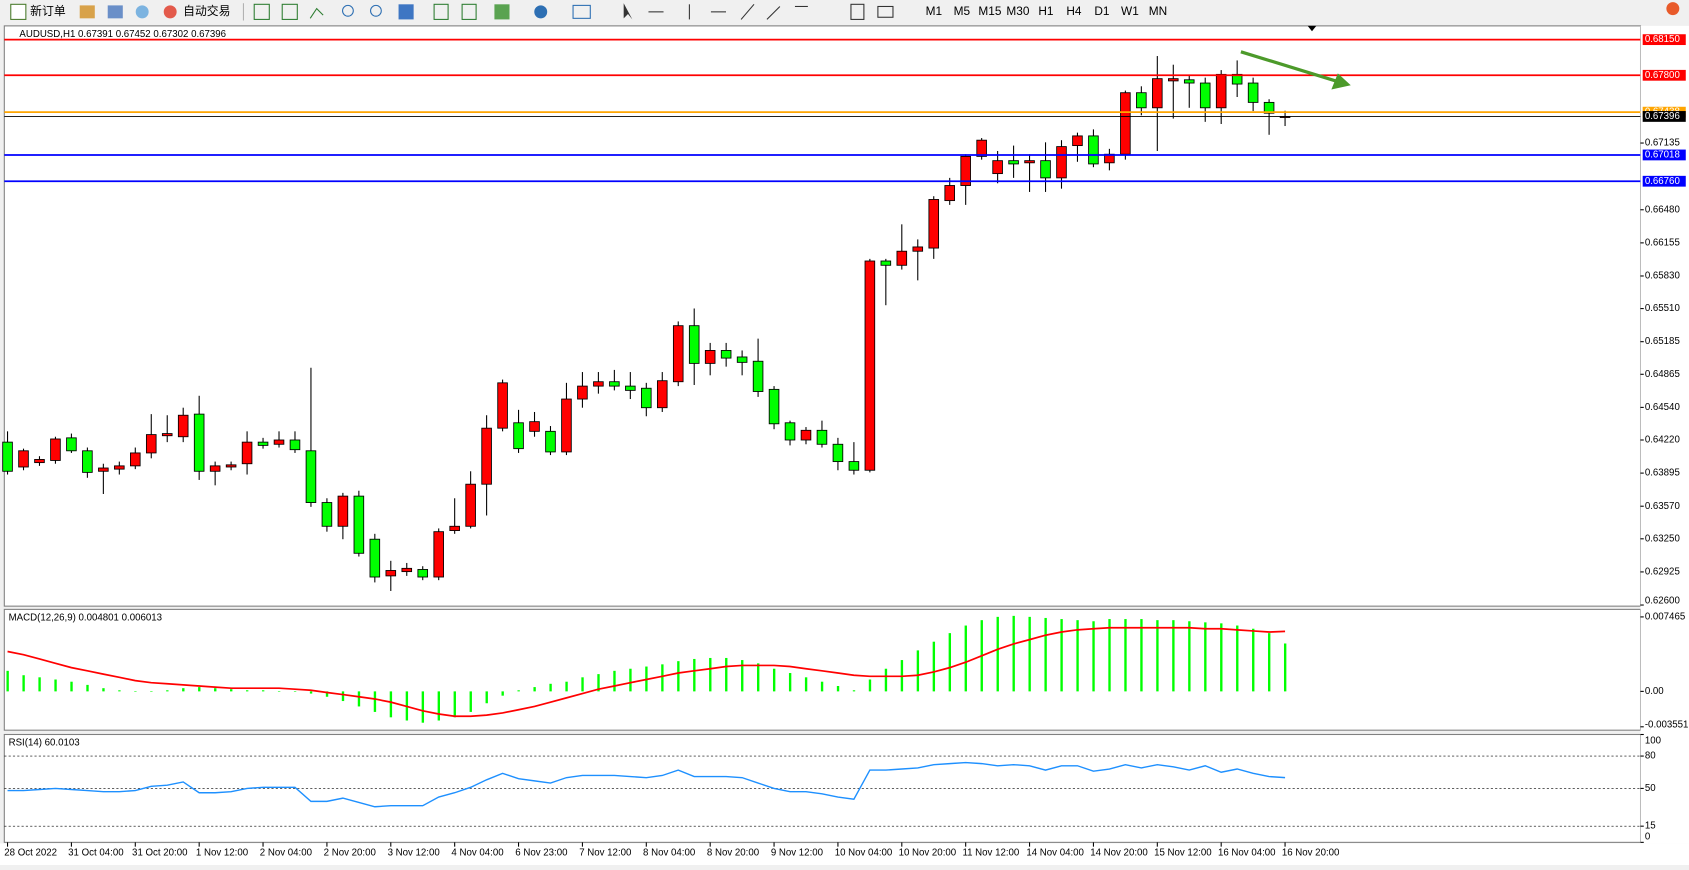  What do you see at coordinates (18, 11) in the screenshot?
I see `new-order-icon` at bounding box center [18, 11].